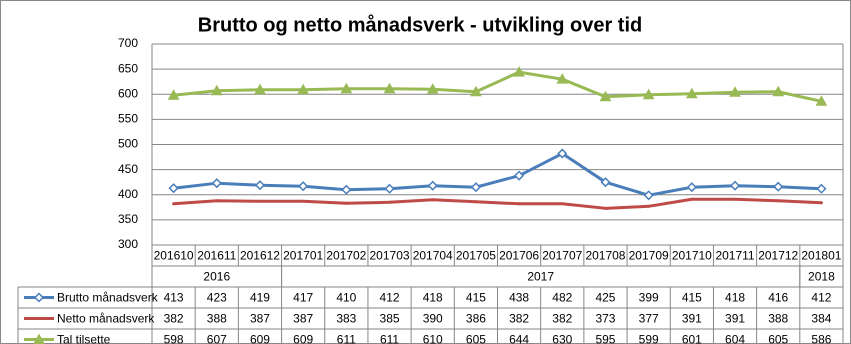 This screenshot has width=851, height=344. I want to click on y-tick-label: 700, so click(128, 43).